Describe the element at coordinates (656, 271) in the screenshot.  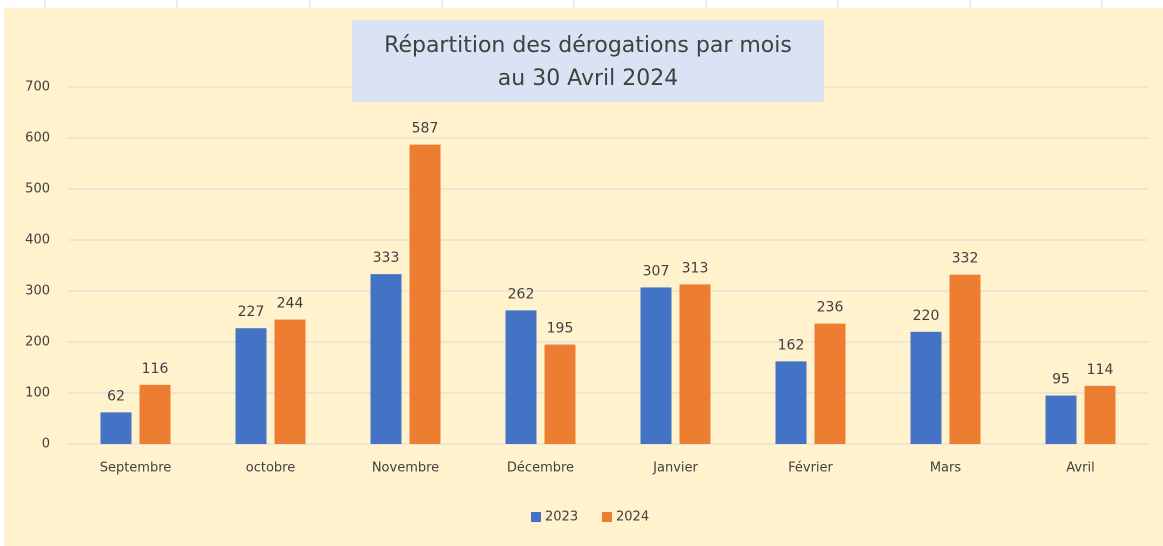
I see `data-label: 307` at that location.